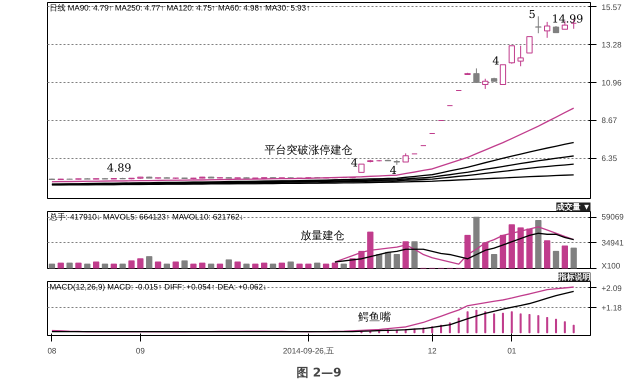  Describe the element at coordinates (146, 217) in the screenshot. I see `chart-title: 总手: 417910↓ MAVOL5: 664123↑ MAVOL10: 621762↓` at that location.